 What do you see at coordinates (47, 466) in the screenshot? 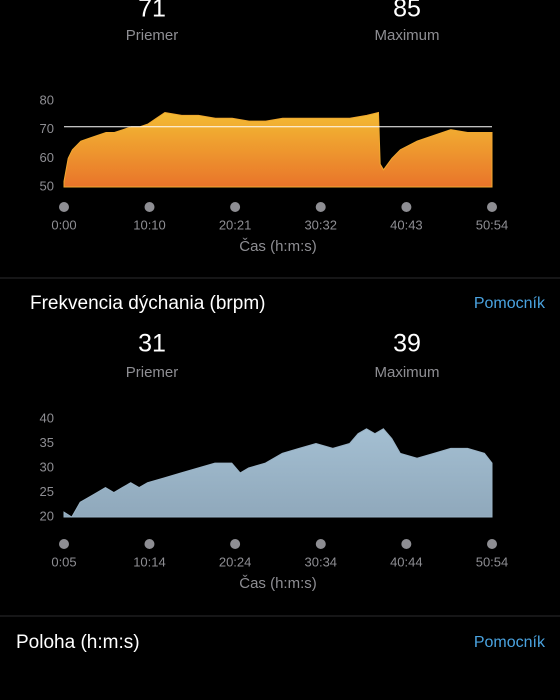
I see `y-tick-label: 30` at bounding box center [47, 466].